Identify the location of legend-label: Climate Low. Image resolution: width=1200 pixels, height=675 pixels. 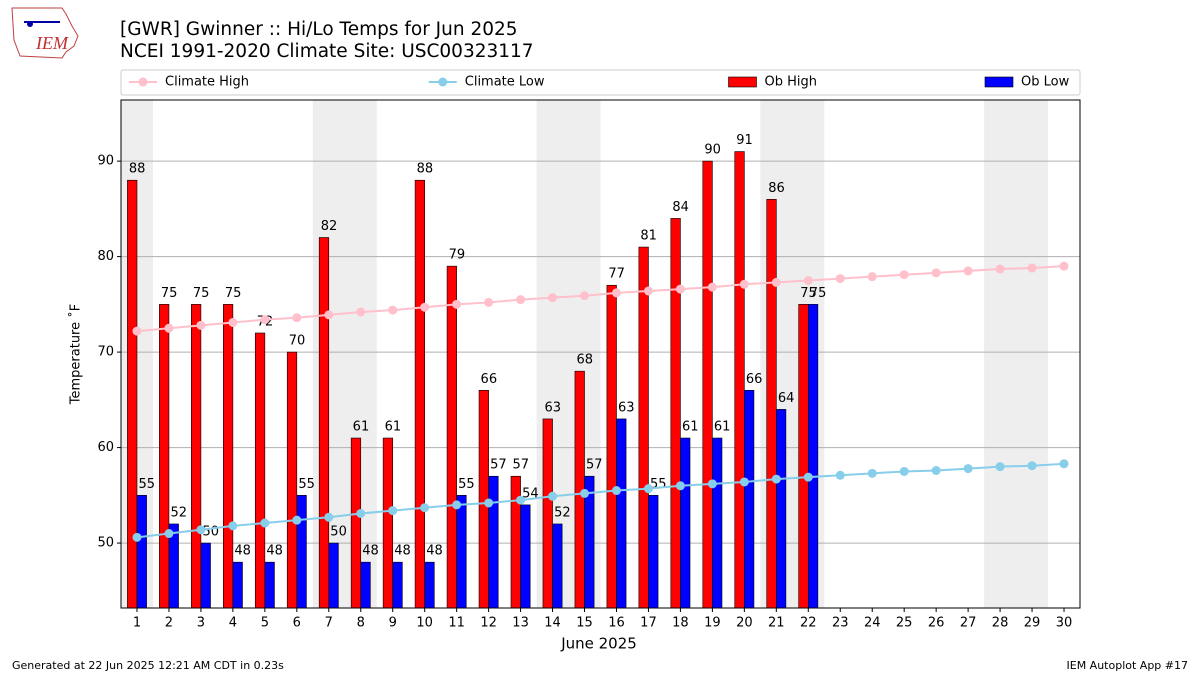
(505, 82).